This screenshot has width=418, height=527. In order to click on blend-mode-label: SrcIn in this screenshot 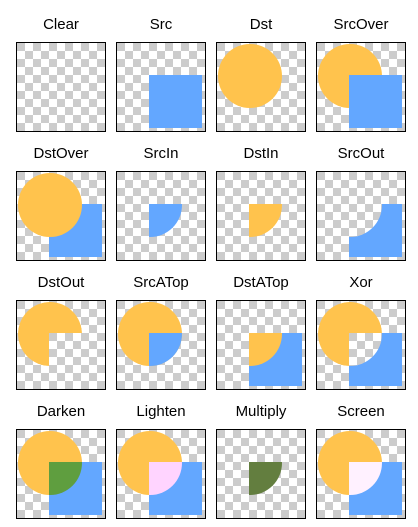, I will do `click(161, 153)`.